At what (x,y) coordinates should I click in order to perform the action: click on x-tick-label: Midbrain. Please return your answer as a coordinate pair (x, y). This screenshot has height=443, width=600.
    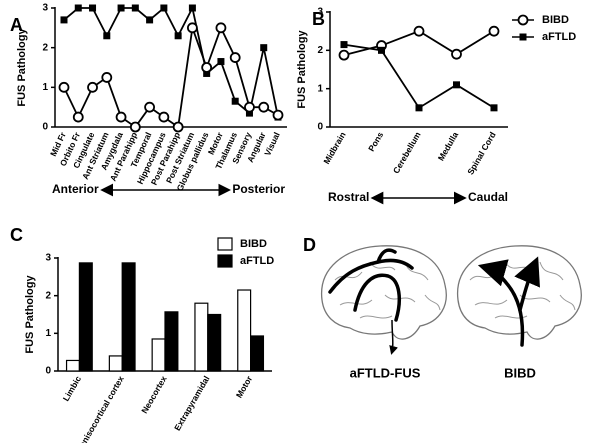
    Looking at the image, I should click on (334, 148).